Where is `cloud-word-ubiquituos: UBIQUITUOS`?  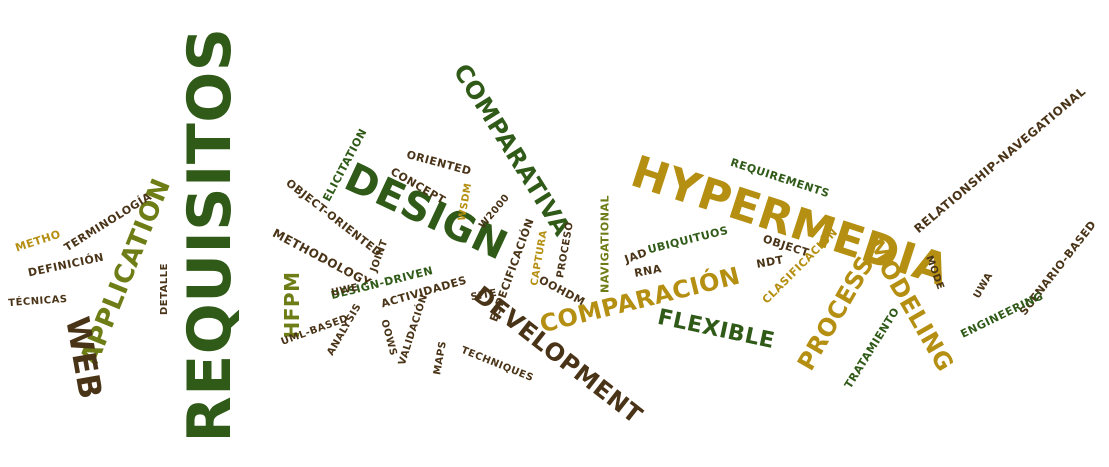 cloud-word-ubiquituos: UBIQUITUOS is located at coordinates (688, 240).